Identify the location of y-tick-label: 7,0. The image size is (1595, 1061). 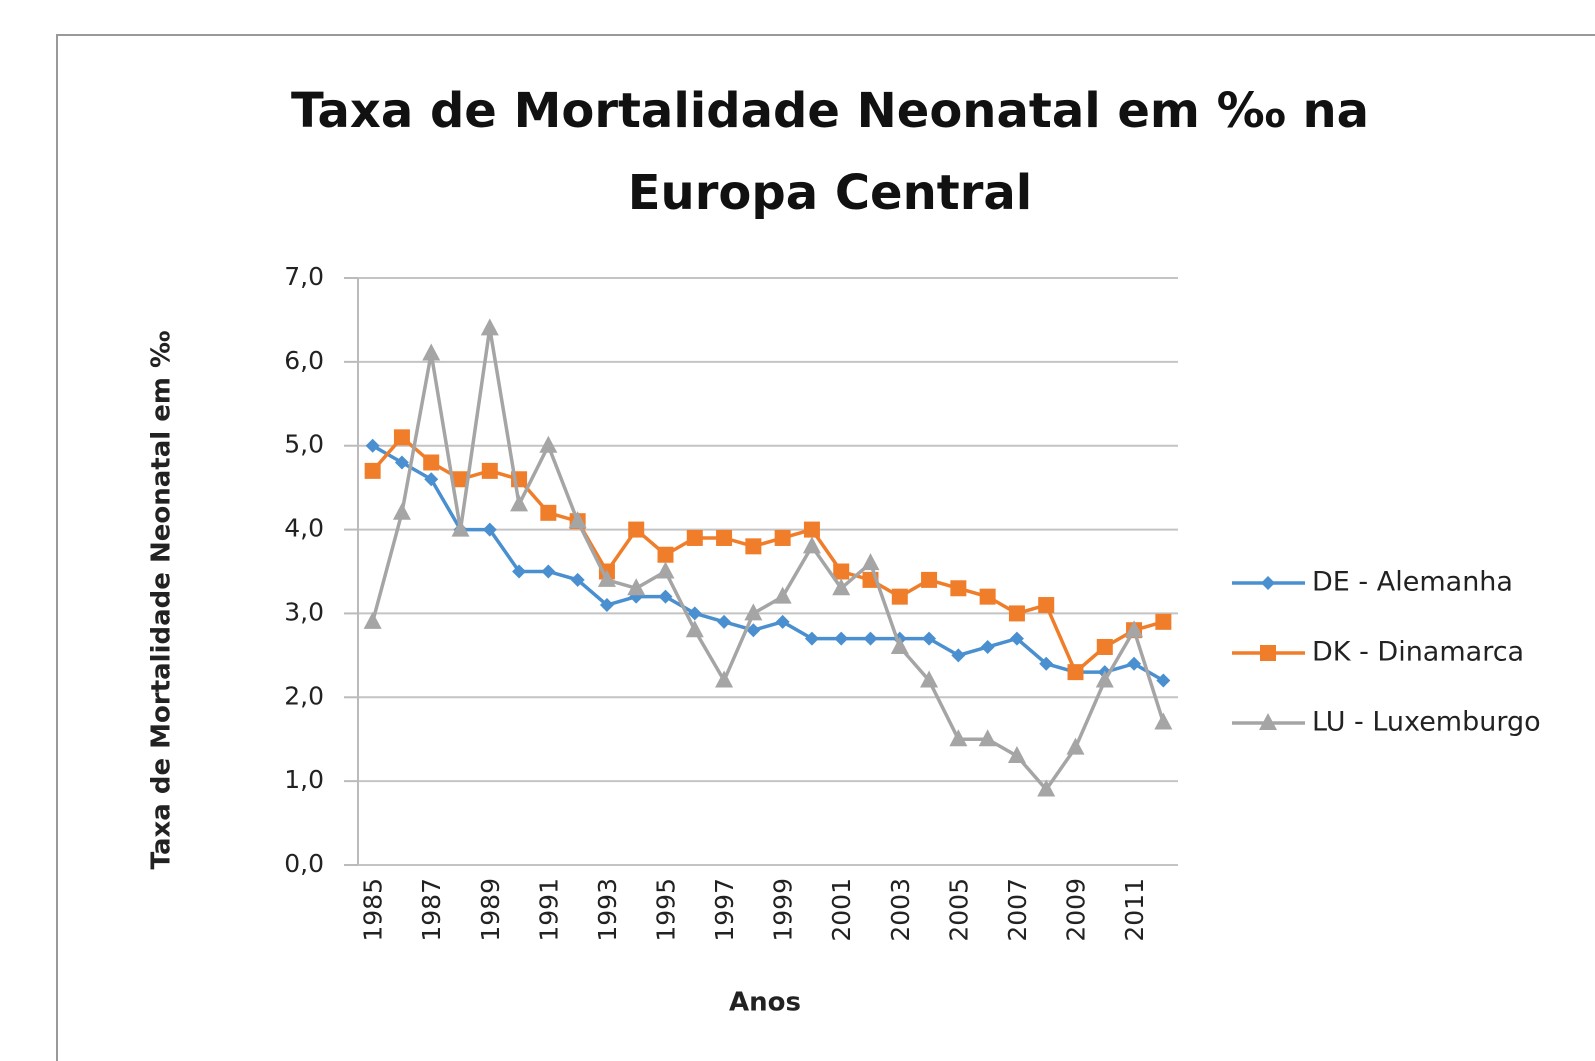
(304, 276).